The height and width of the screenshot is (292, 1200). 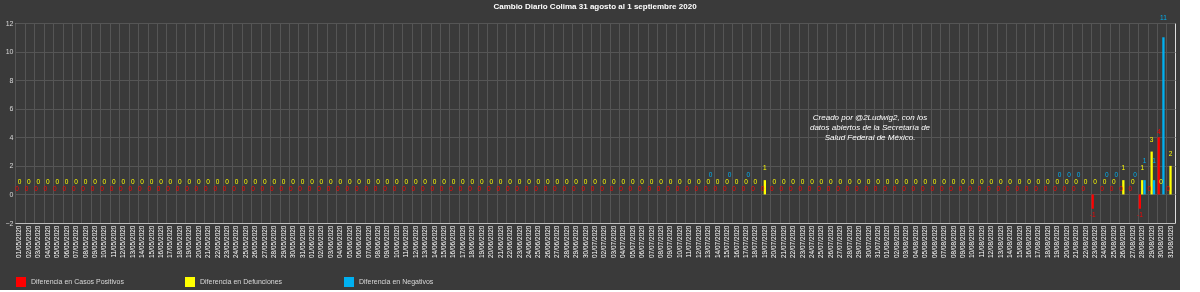 I want to click on annotation: Creado por @2Ludwig2, con los datos abiertos de la Secretaría de Salud Federal de México., so click(x=870, y=127).